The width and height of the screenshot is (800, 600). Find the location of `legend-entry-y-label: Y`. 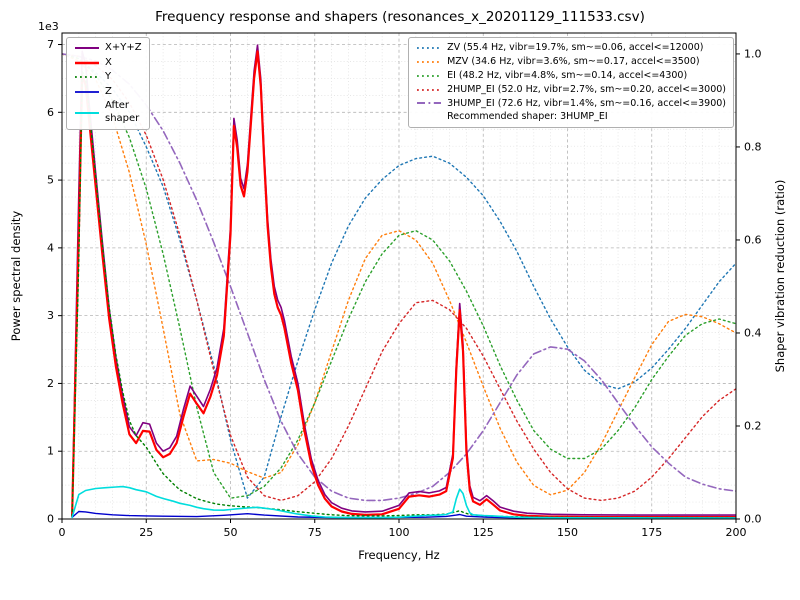

legend-entry-y-label: Y is located at coordinates (108, 76).